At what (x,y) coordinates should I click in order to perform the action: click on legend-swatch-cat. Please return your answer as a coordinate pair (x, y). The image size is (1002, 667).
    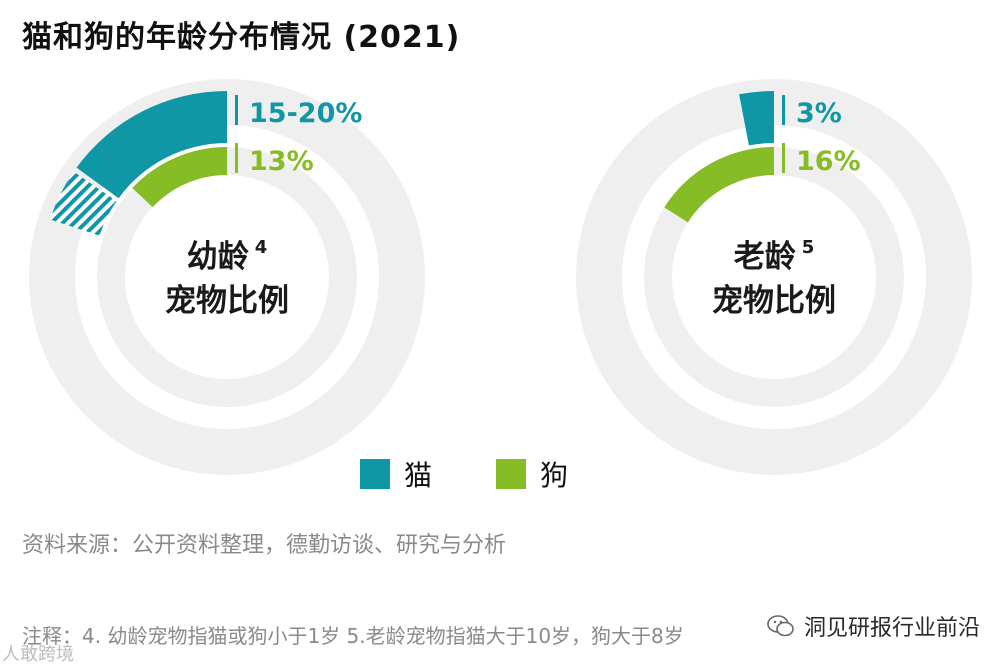
    Looking at the image, I should click on (375, 474).